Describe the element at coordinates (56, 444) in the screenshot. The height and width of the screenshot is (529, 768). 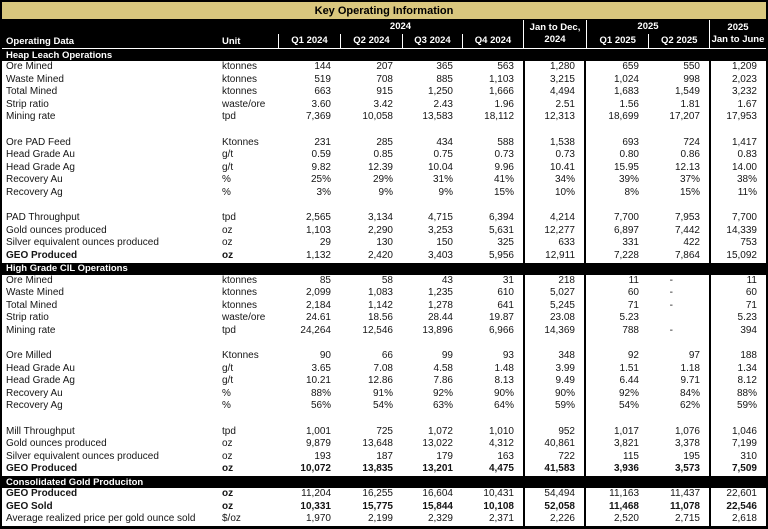
I see `row-label: Gold ounces produced` at that location.